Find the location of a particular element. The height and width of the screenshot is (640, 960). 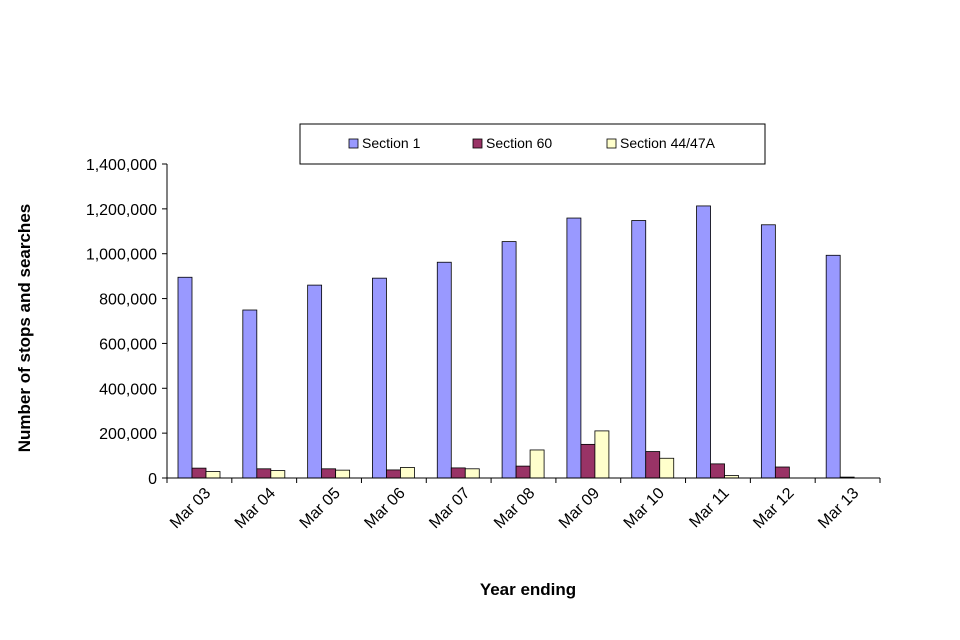

x-tick-label: Mar 12 is located at coordinates (773, 508).